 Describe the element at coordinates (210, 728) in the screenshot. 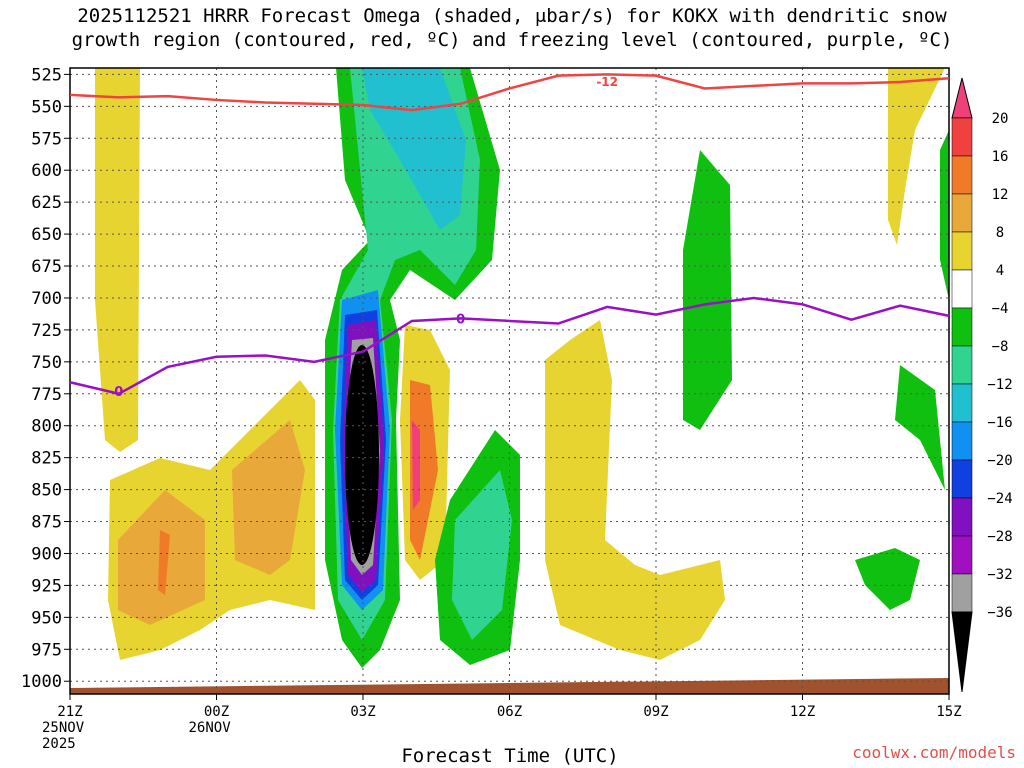

I see `x-tick-date: 26NOV` at that location.